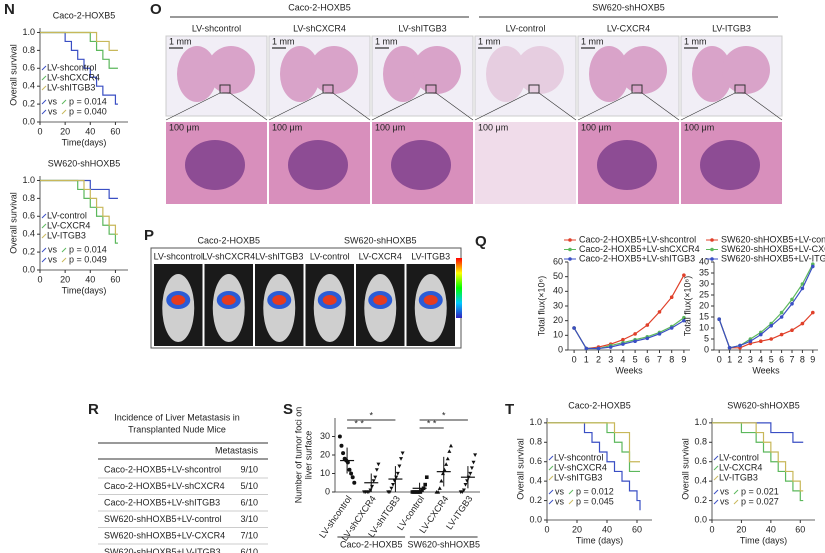 This screenshot has width=825, height=553. I want to click on panel-letter: O, so click(156, 9).